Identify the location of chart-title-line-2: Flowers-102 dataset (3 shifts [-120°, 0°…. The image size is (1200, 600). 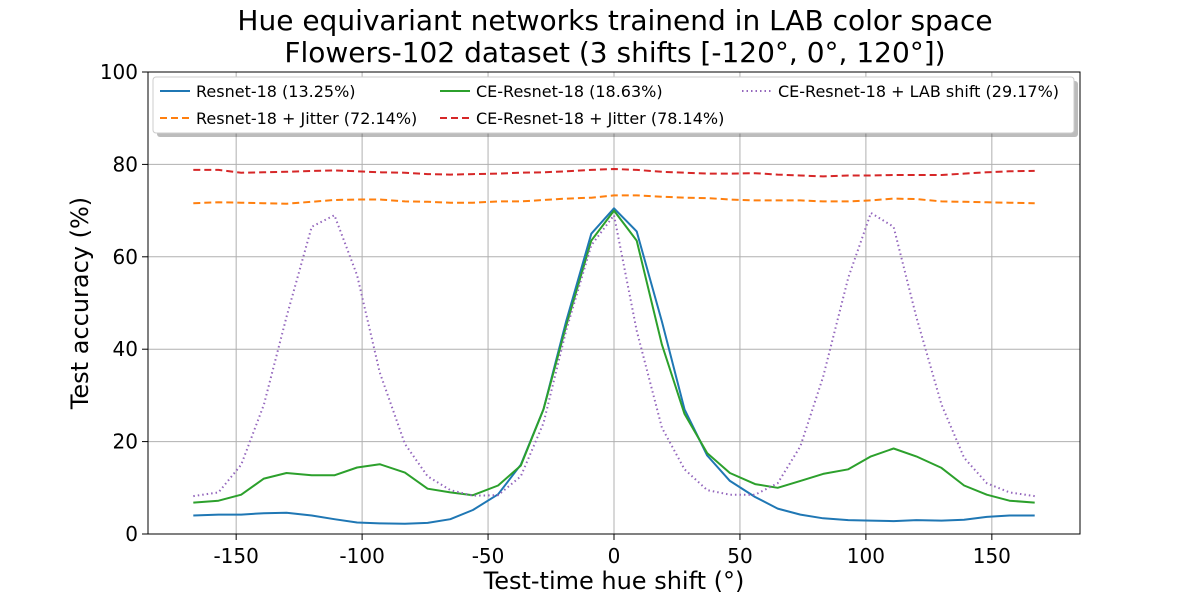
(614, 52).